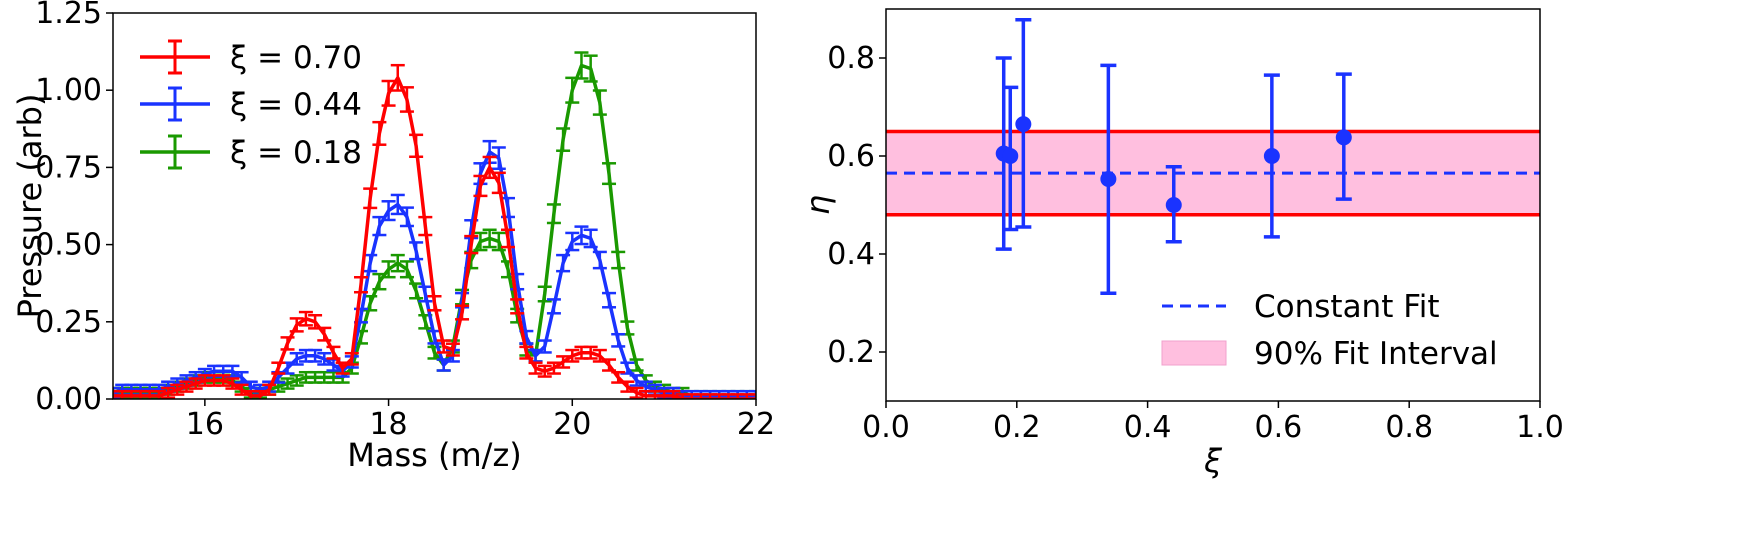  I want to click on legend-label-xi-018: ξ = 0.18, so click(296, 153).